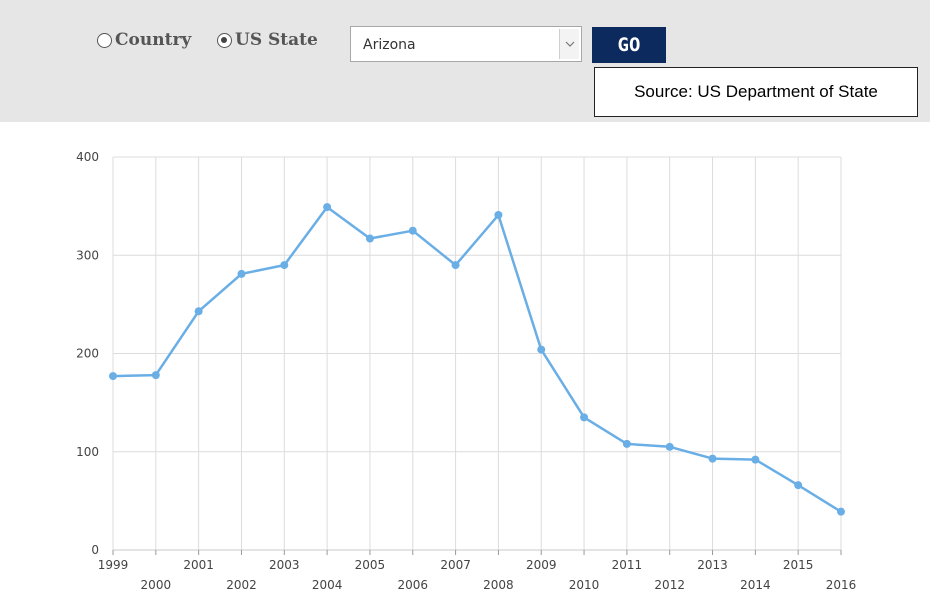 This screenshot has height=613, width=930. Describe the element at coordinates (276, 40) in the screenshot. I see `radio-us-state-label: US State` at that location.